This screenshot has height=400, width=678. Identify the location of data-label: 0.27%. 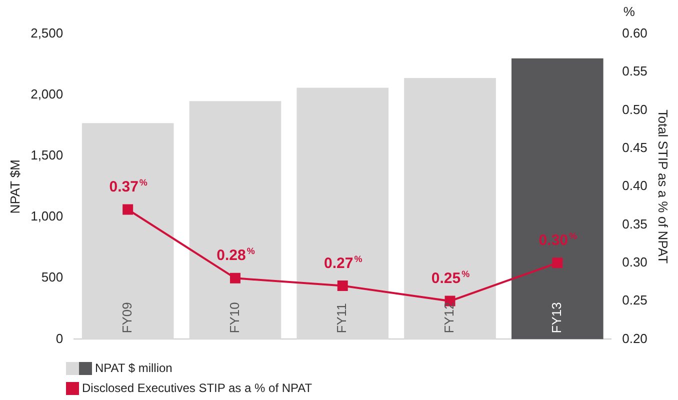
(343, 263).